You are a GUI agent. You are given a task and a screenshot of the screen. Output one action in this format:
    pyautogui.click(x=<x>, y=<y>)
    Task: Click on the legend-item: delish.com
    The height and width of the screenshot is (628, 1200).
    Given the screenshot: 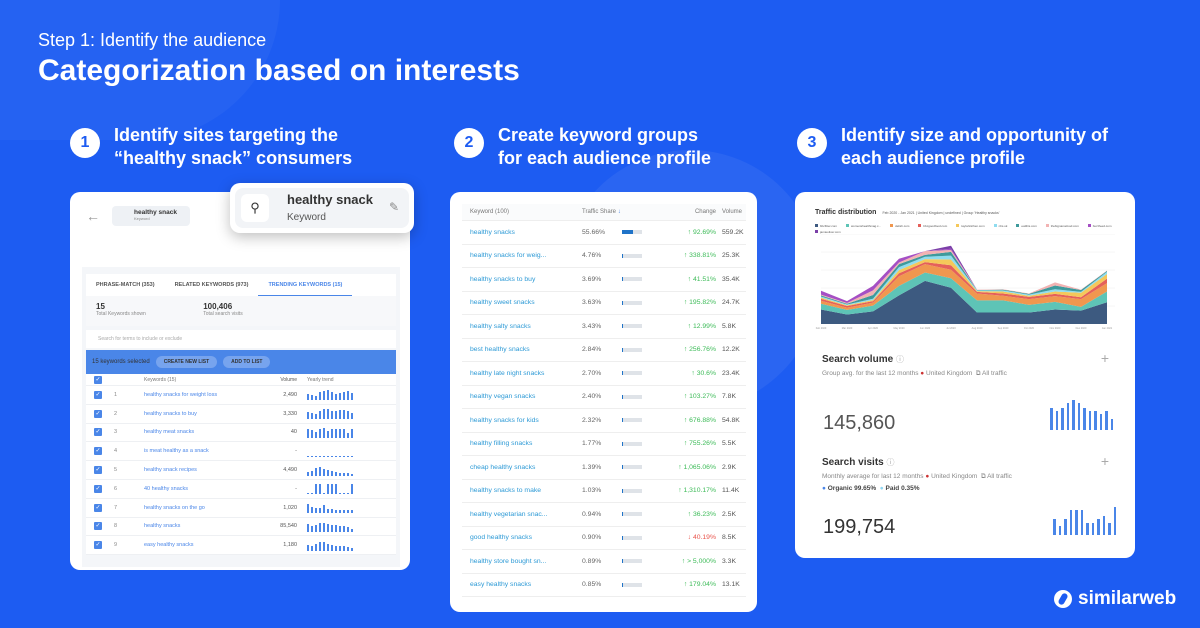 What is the action you would take?
    pyautogui.click(x=899, y=226)
    